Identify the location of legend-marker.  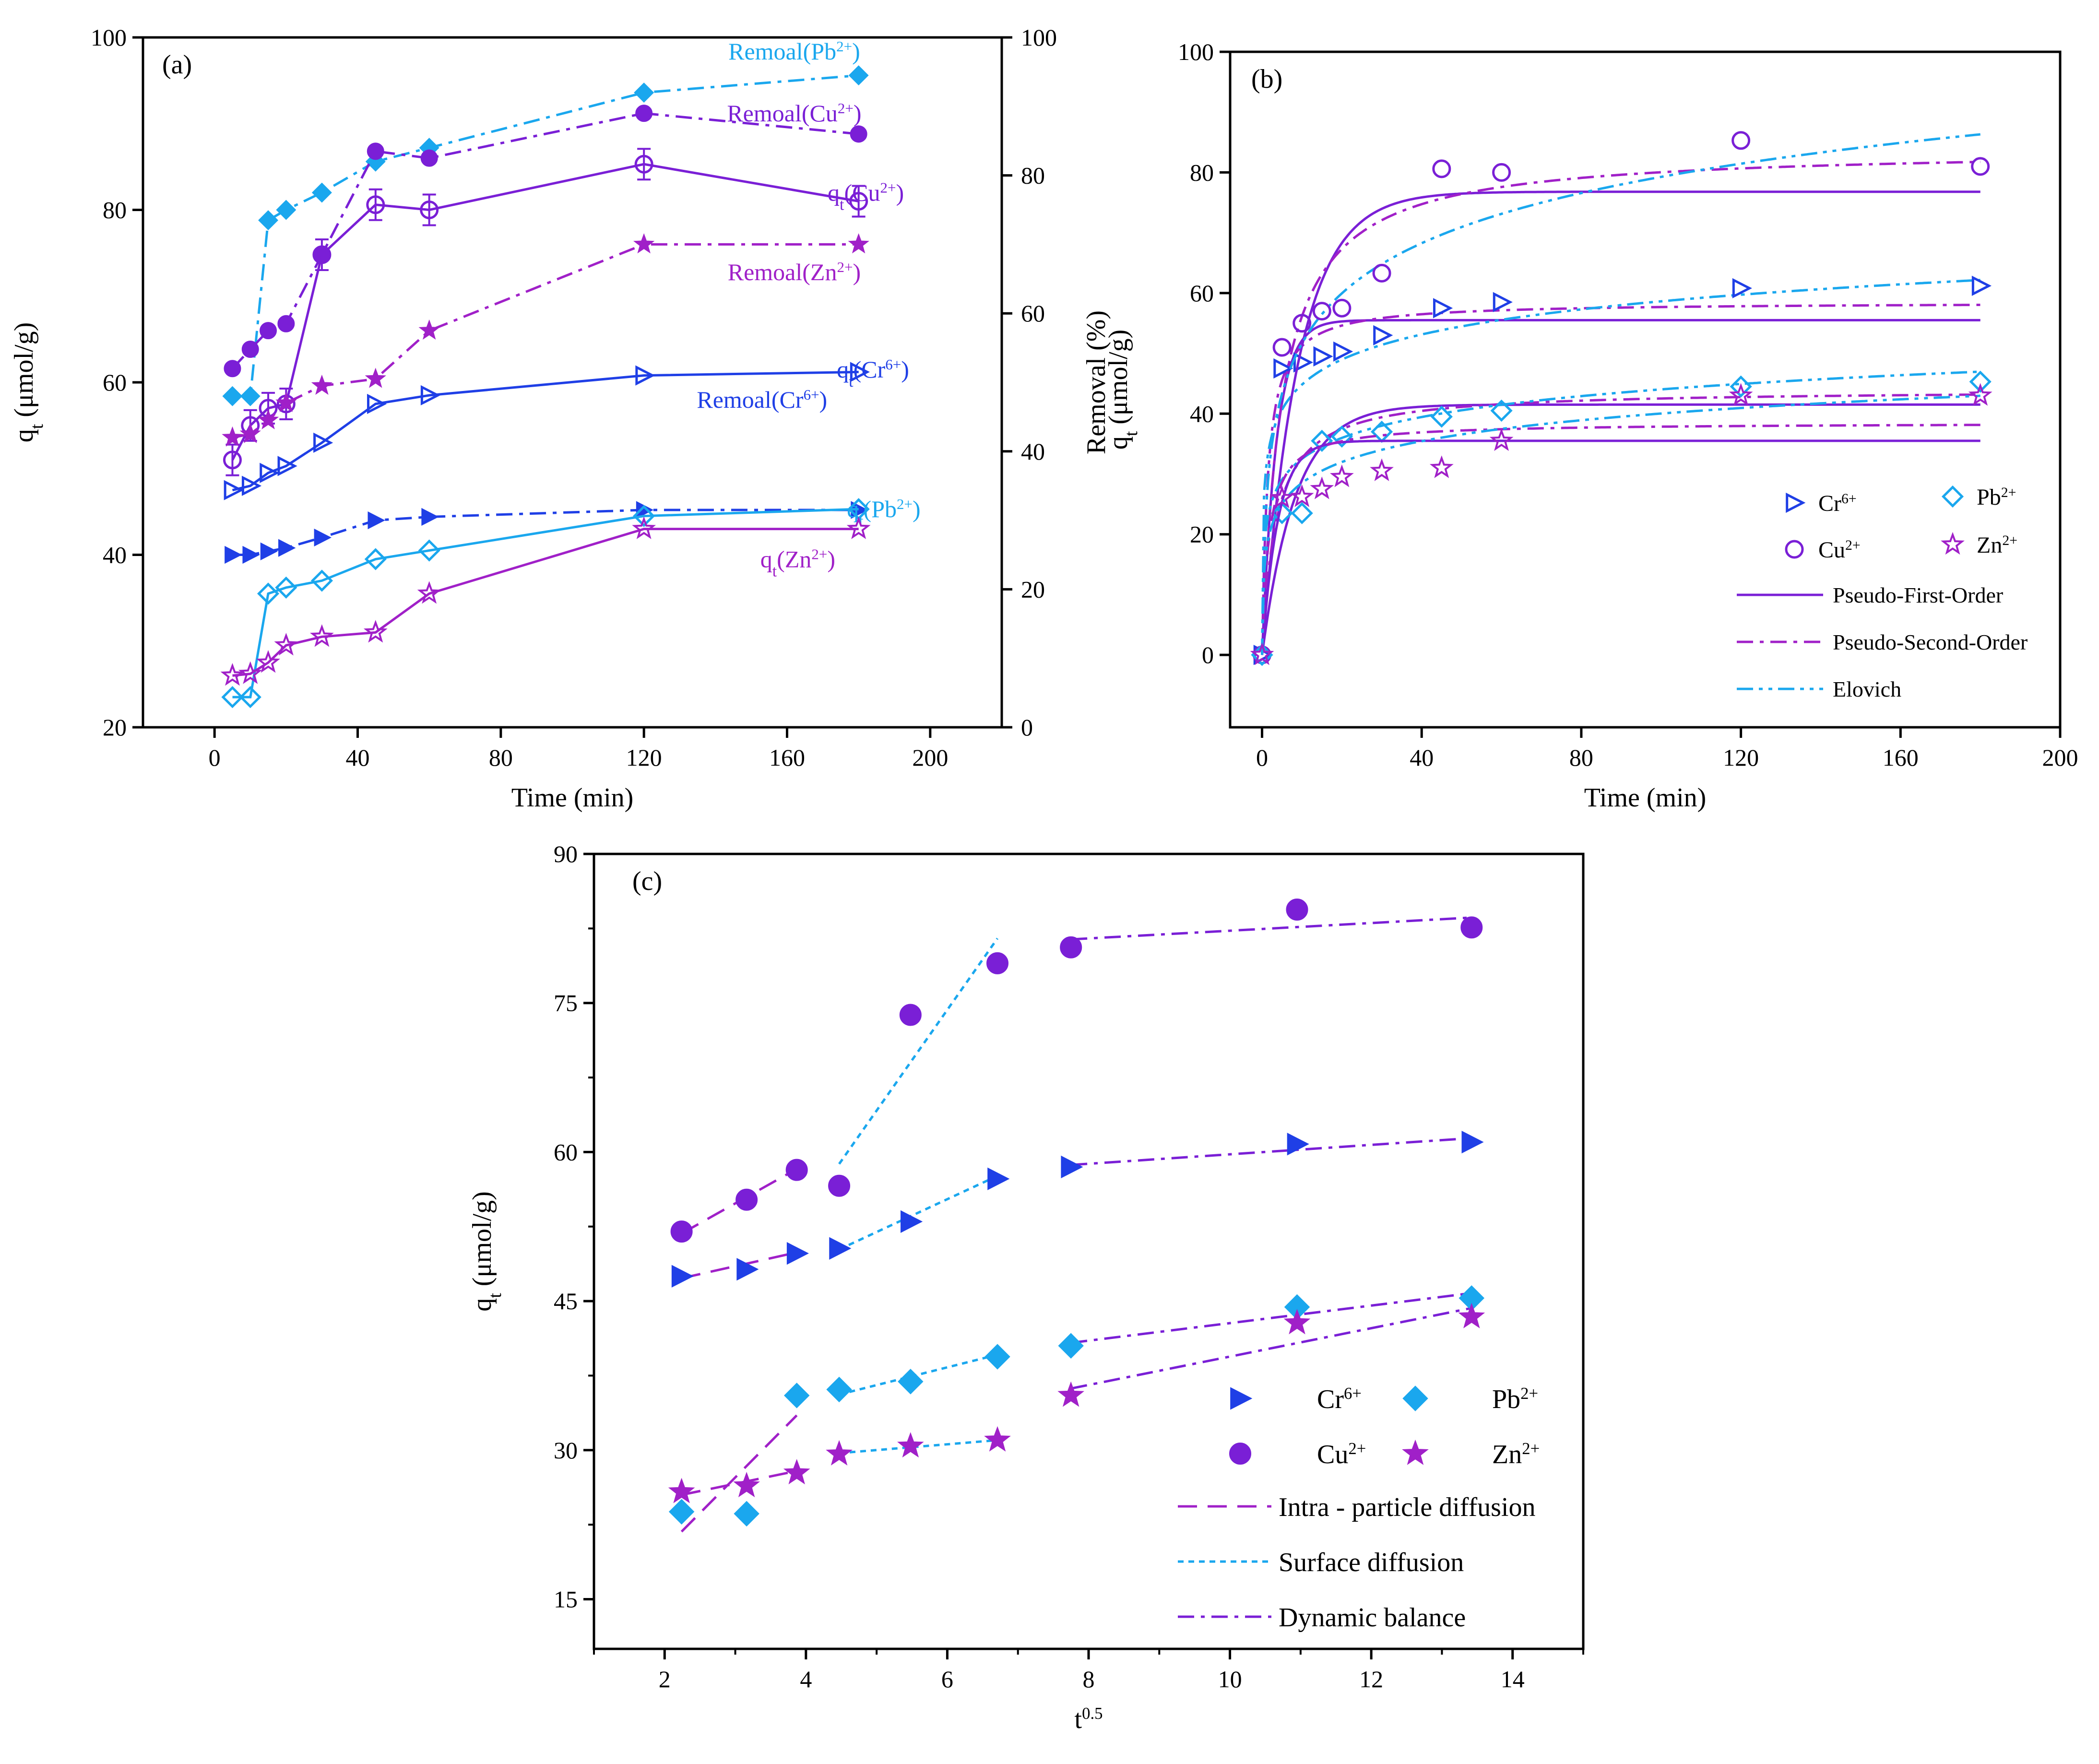
(1796, 502).